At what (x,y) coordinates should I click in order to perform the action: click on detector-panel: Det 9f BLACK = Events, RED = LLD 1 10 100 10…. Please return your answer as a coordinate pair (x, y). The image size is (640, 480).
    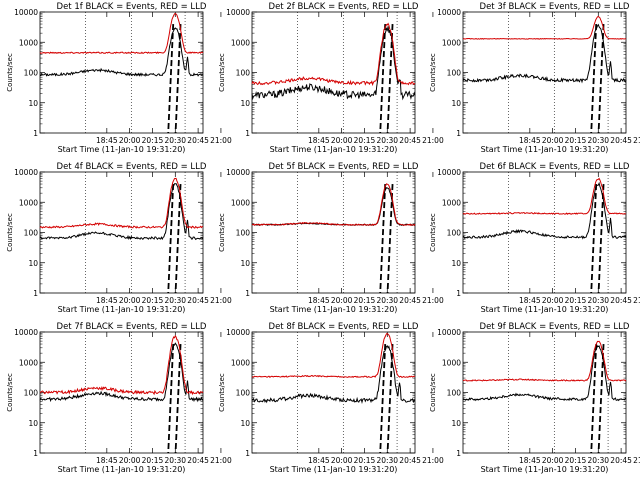
    Looking at the image, I should click on (534, 398).